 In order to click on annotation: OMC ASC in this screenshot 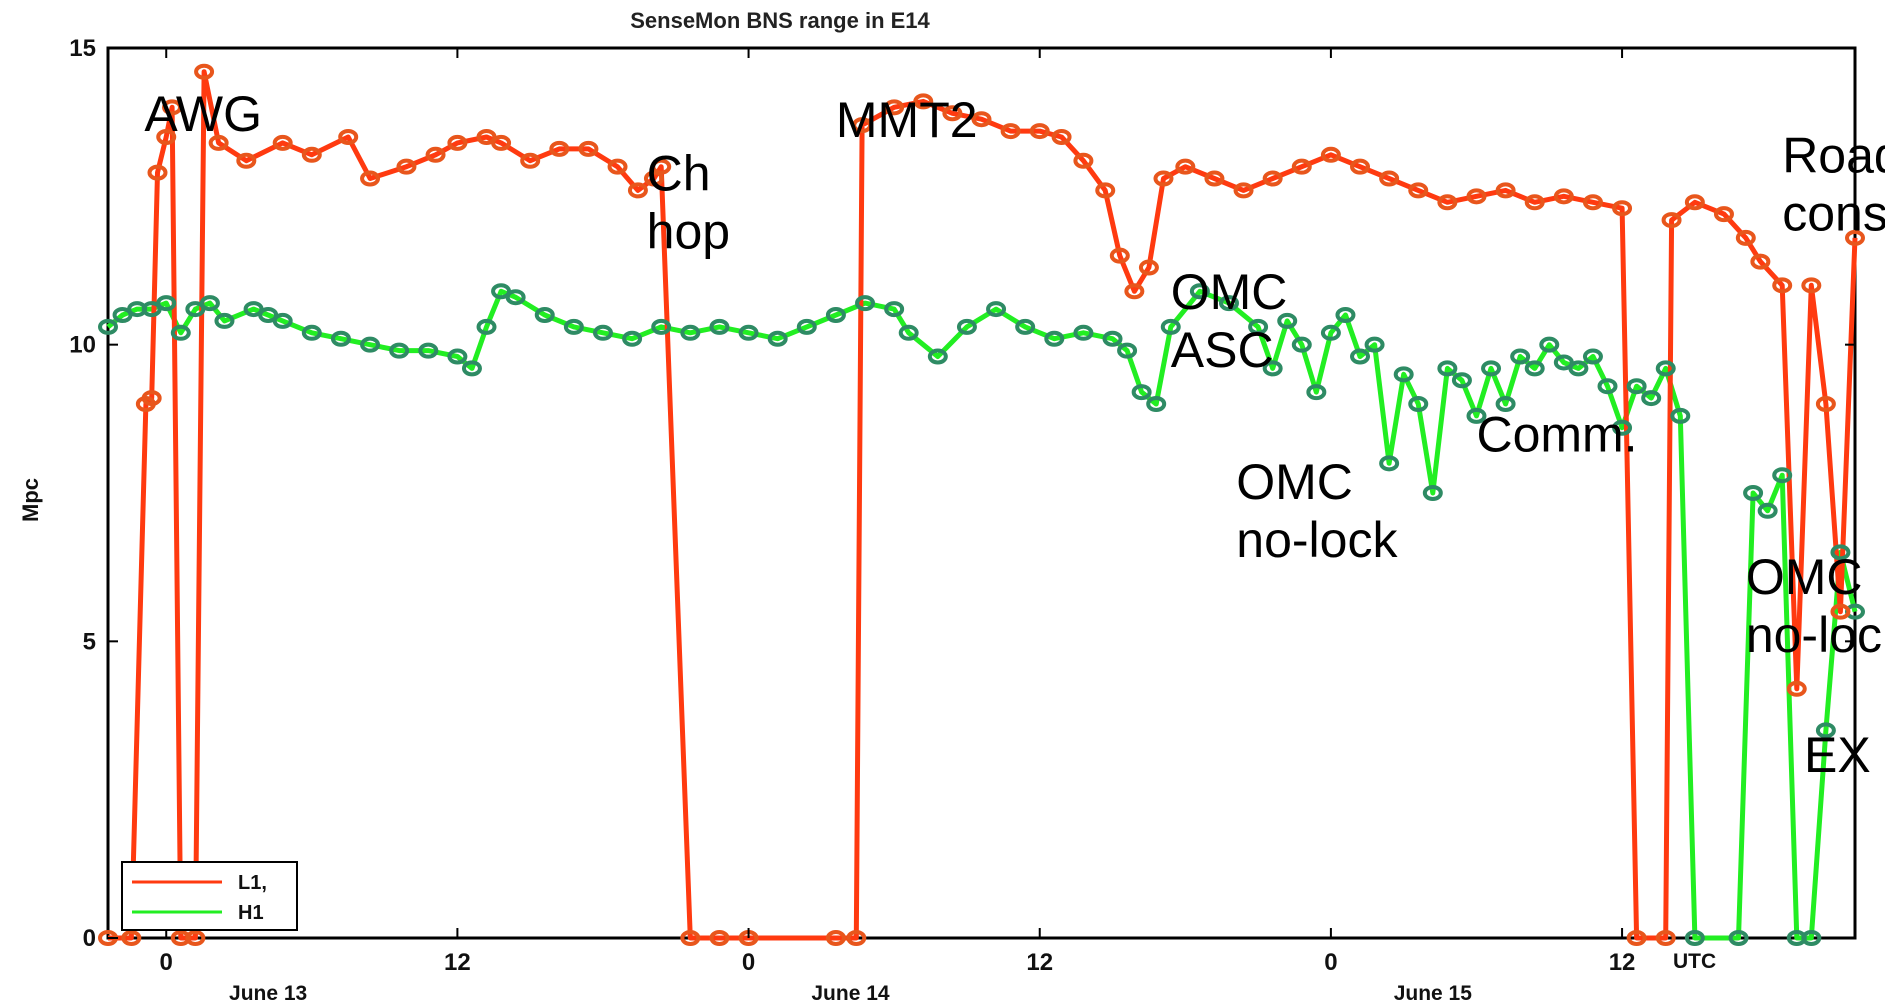, I will do `click(1229, 321)`.